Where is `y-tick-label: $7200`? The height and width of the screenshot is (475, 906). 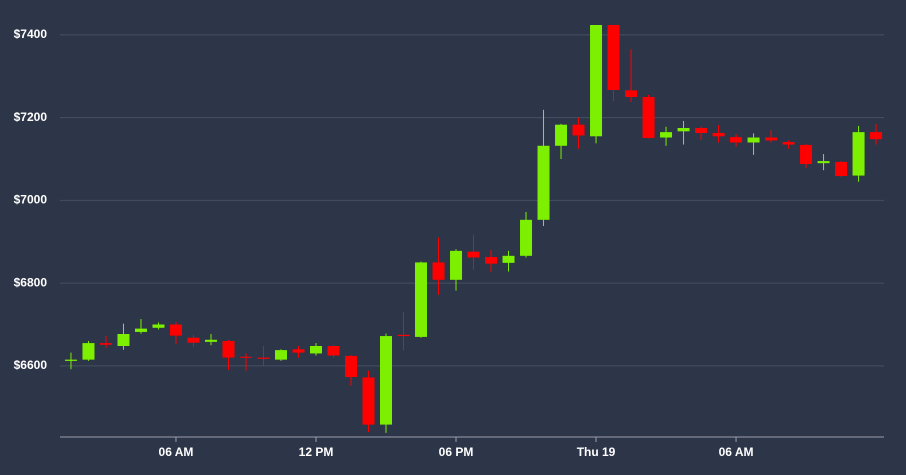 y-tick-label: $7200 is located at coordinates (31, 117).